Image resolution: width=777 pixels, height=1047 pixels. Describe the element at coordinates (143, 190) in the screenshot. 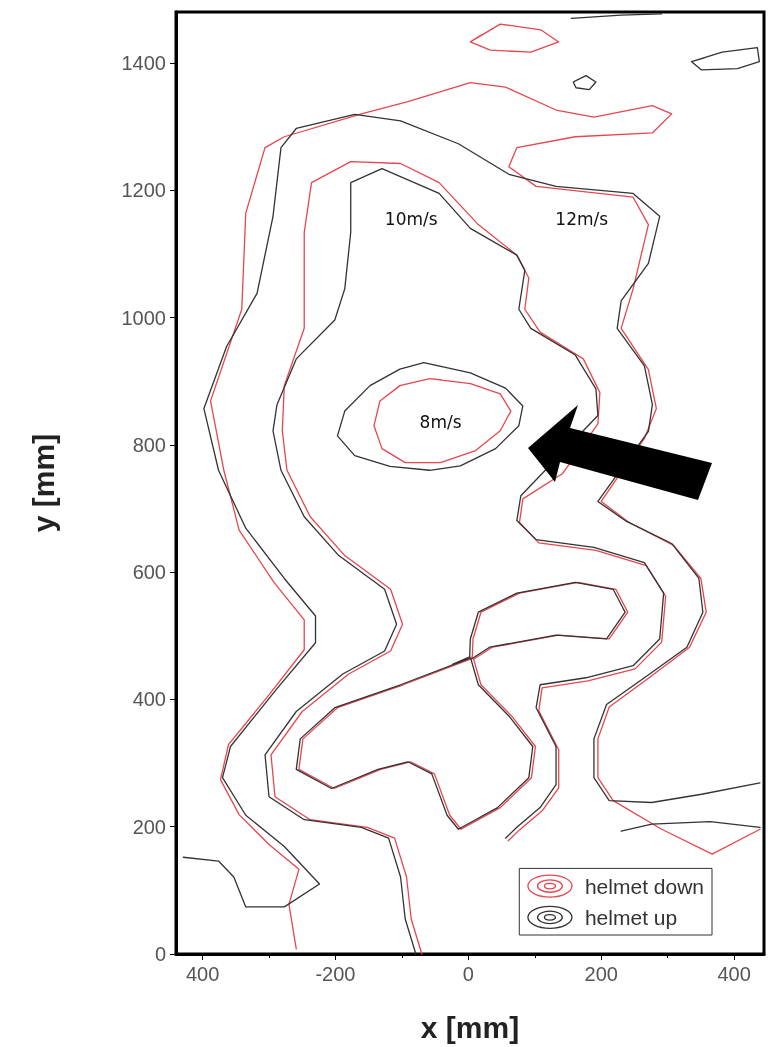

I see `y-tick-label: 1200` at that location.